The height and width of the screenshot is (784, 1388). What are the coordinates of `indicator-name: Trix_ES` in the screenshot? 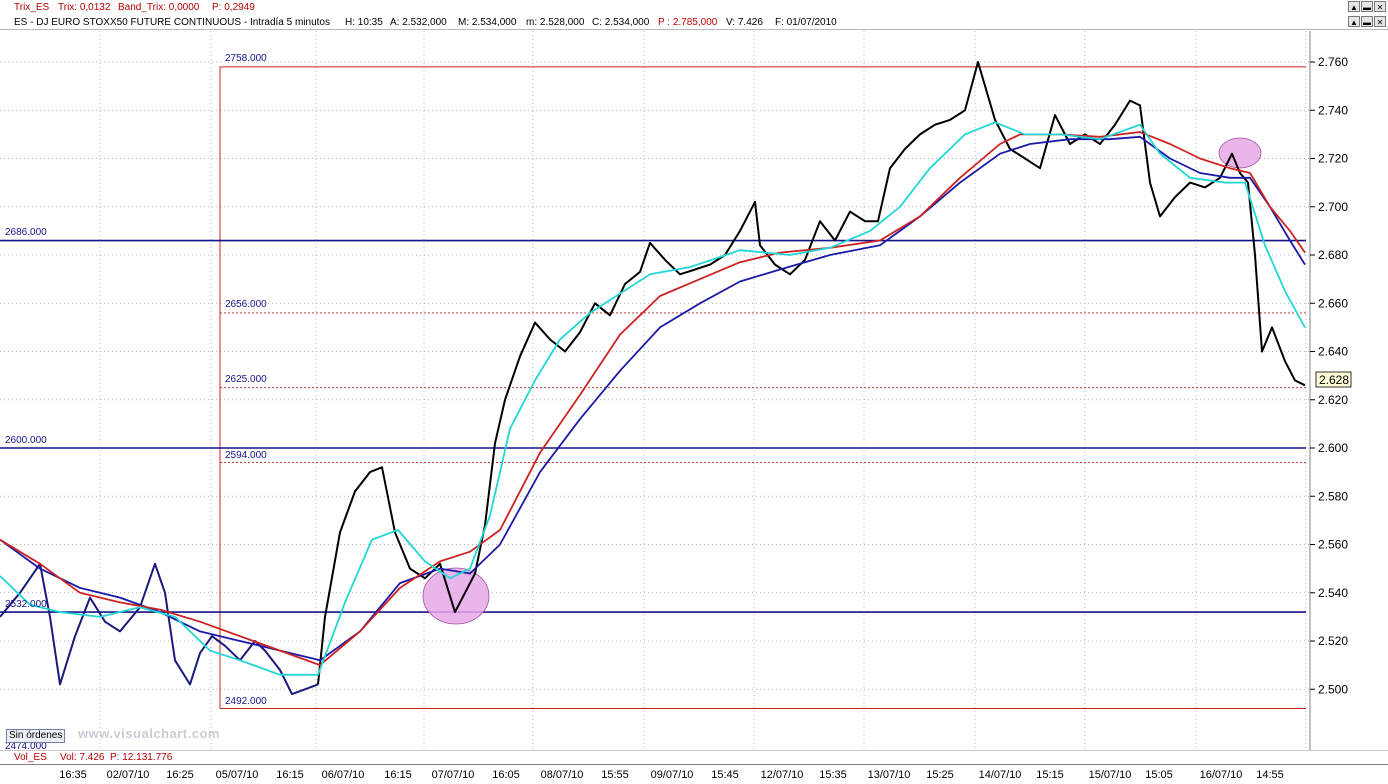 It's located at (32, 7).